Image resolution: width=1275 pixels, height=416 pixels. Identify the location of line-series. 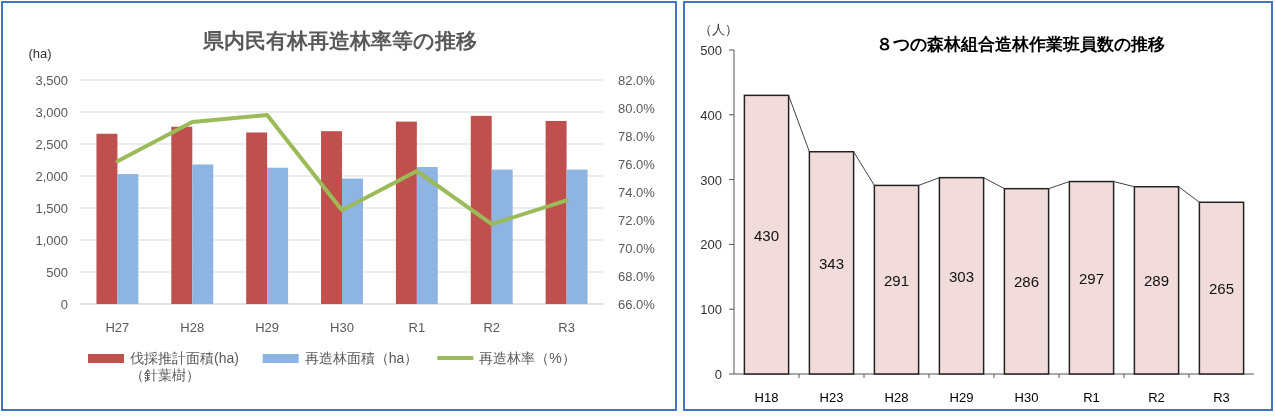
(342, 170).